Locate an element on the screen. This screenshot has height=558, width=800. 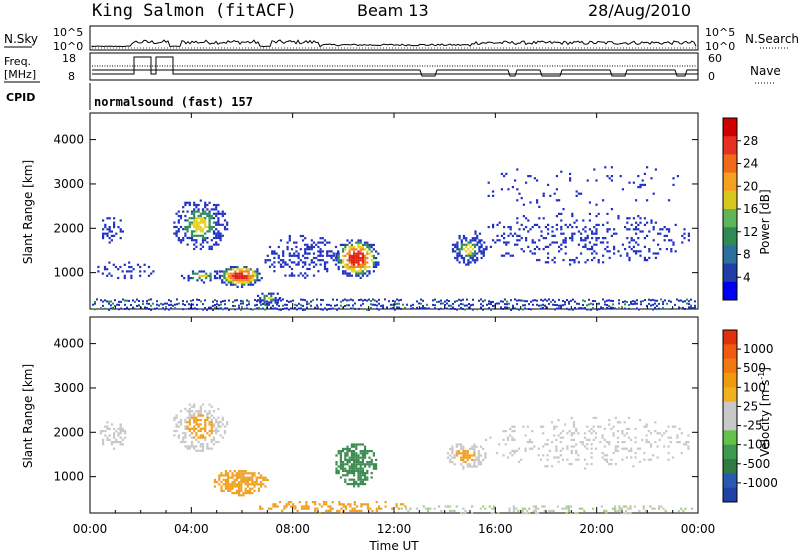
nave-trace is located at coordinates (395, 73).